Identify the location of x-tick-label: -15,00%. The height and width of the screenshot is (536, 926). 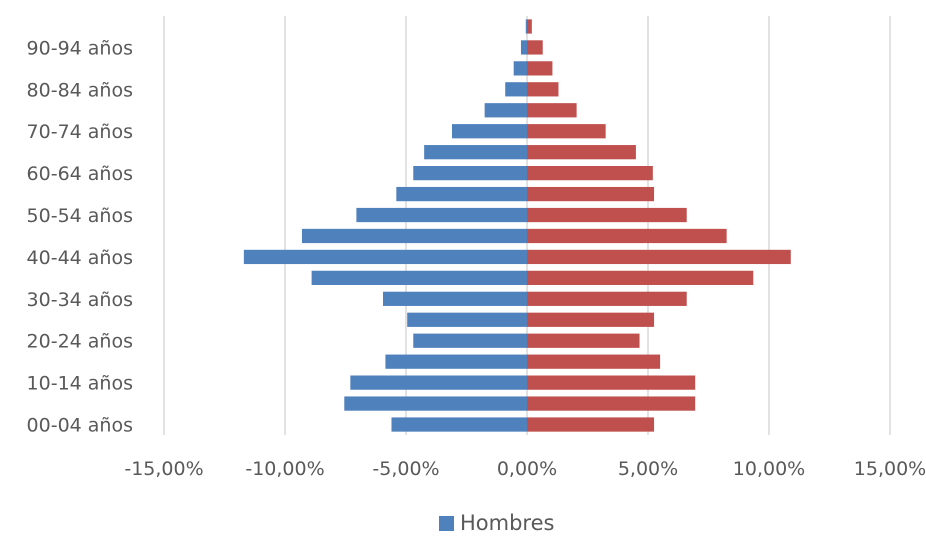
(163, 469).